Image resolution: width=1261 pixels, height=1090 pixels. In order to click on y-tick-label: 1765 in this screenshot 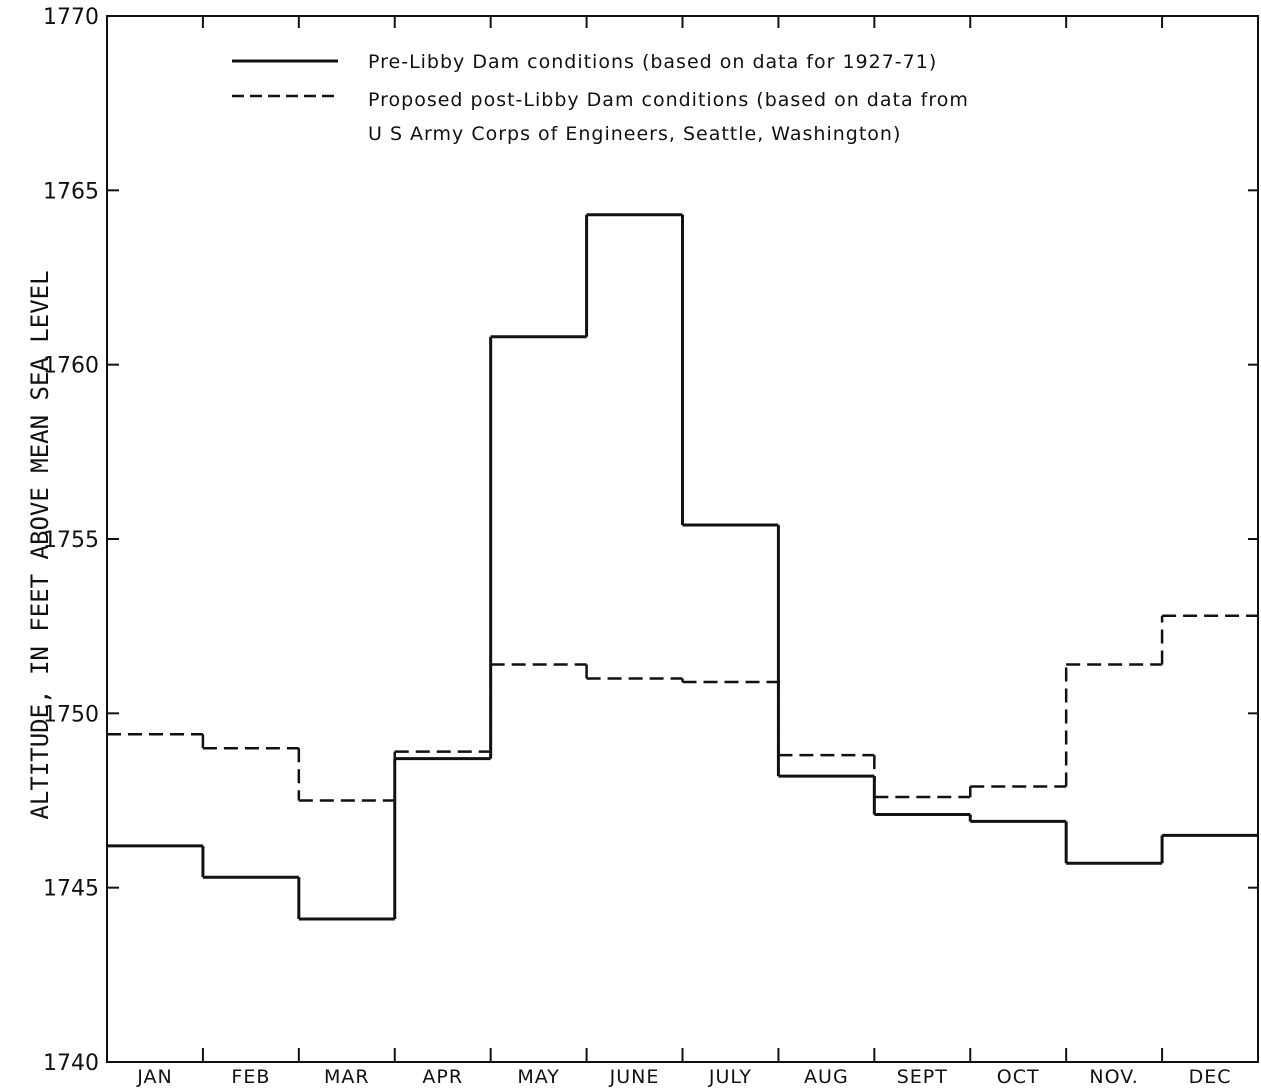, I will do `click(71, 191)`.